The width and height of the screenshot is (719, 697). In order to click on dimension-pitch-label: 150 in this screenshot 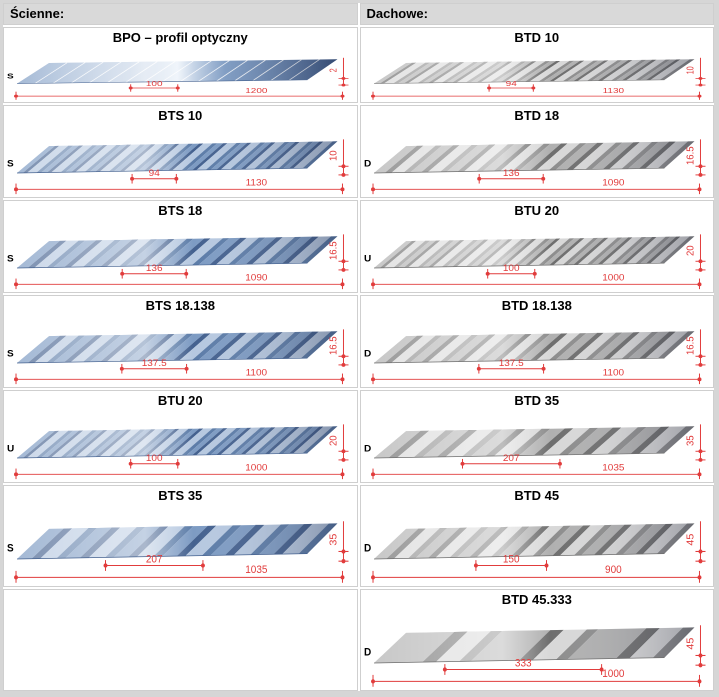, I will do `click(510, 559)`.